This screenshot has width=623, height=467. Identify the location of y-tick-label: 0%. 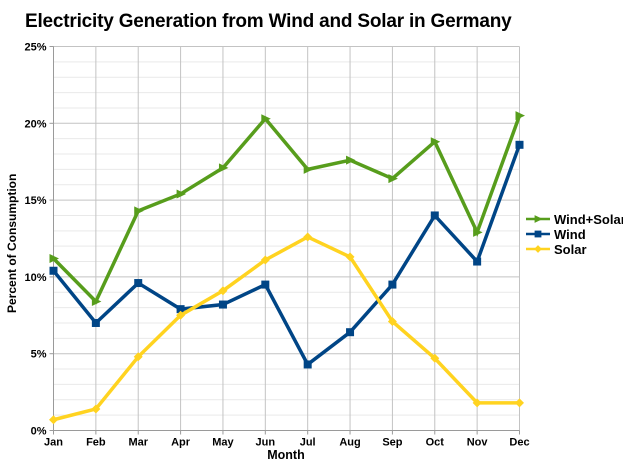
(39, 432).